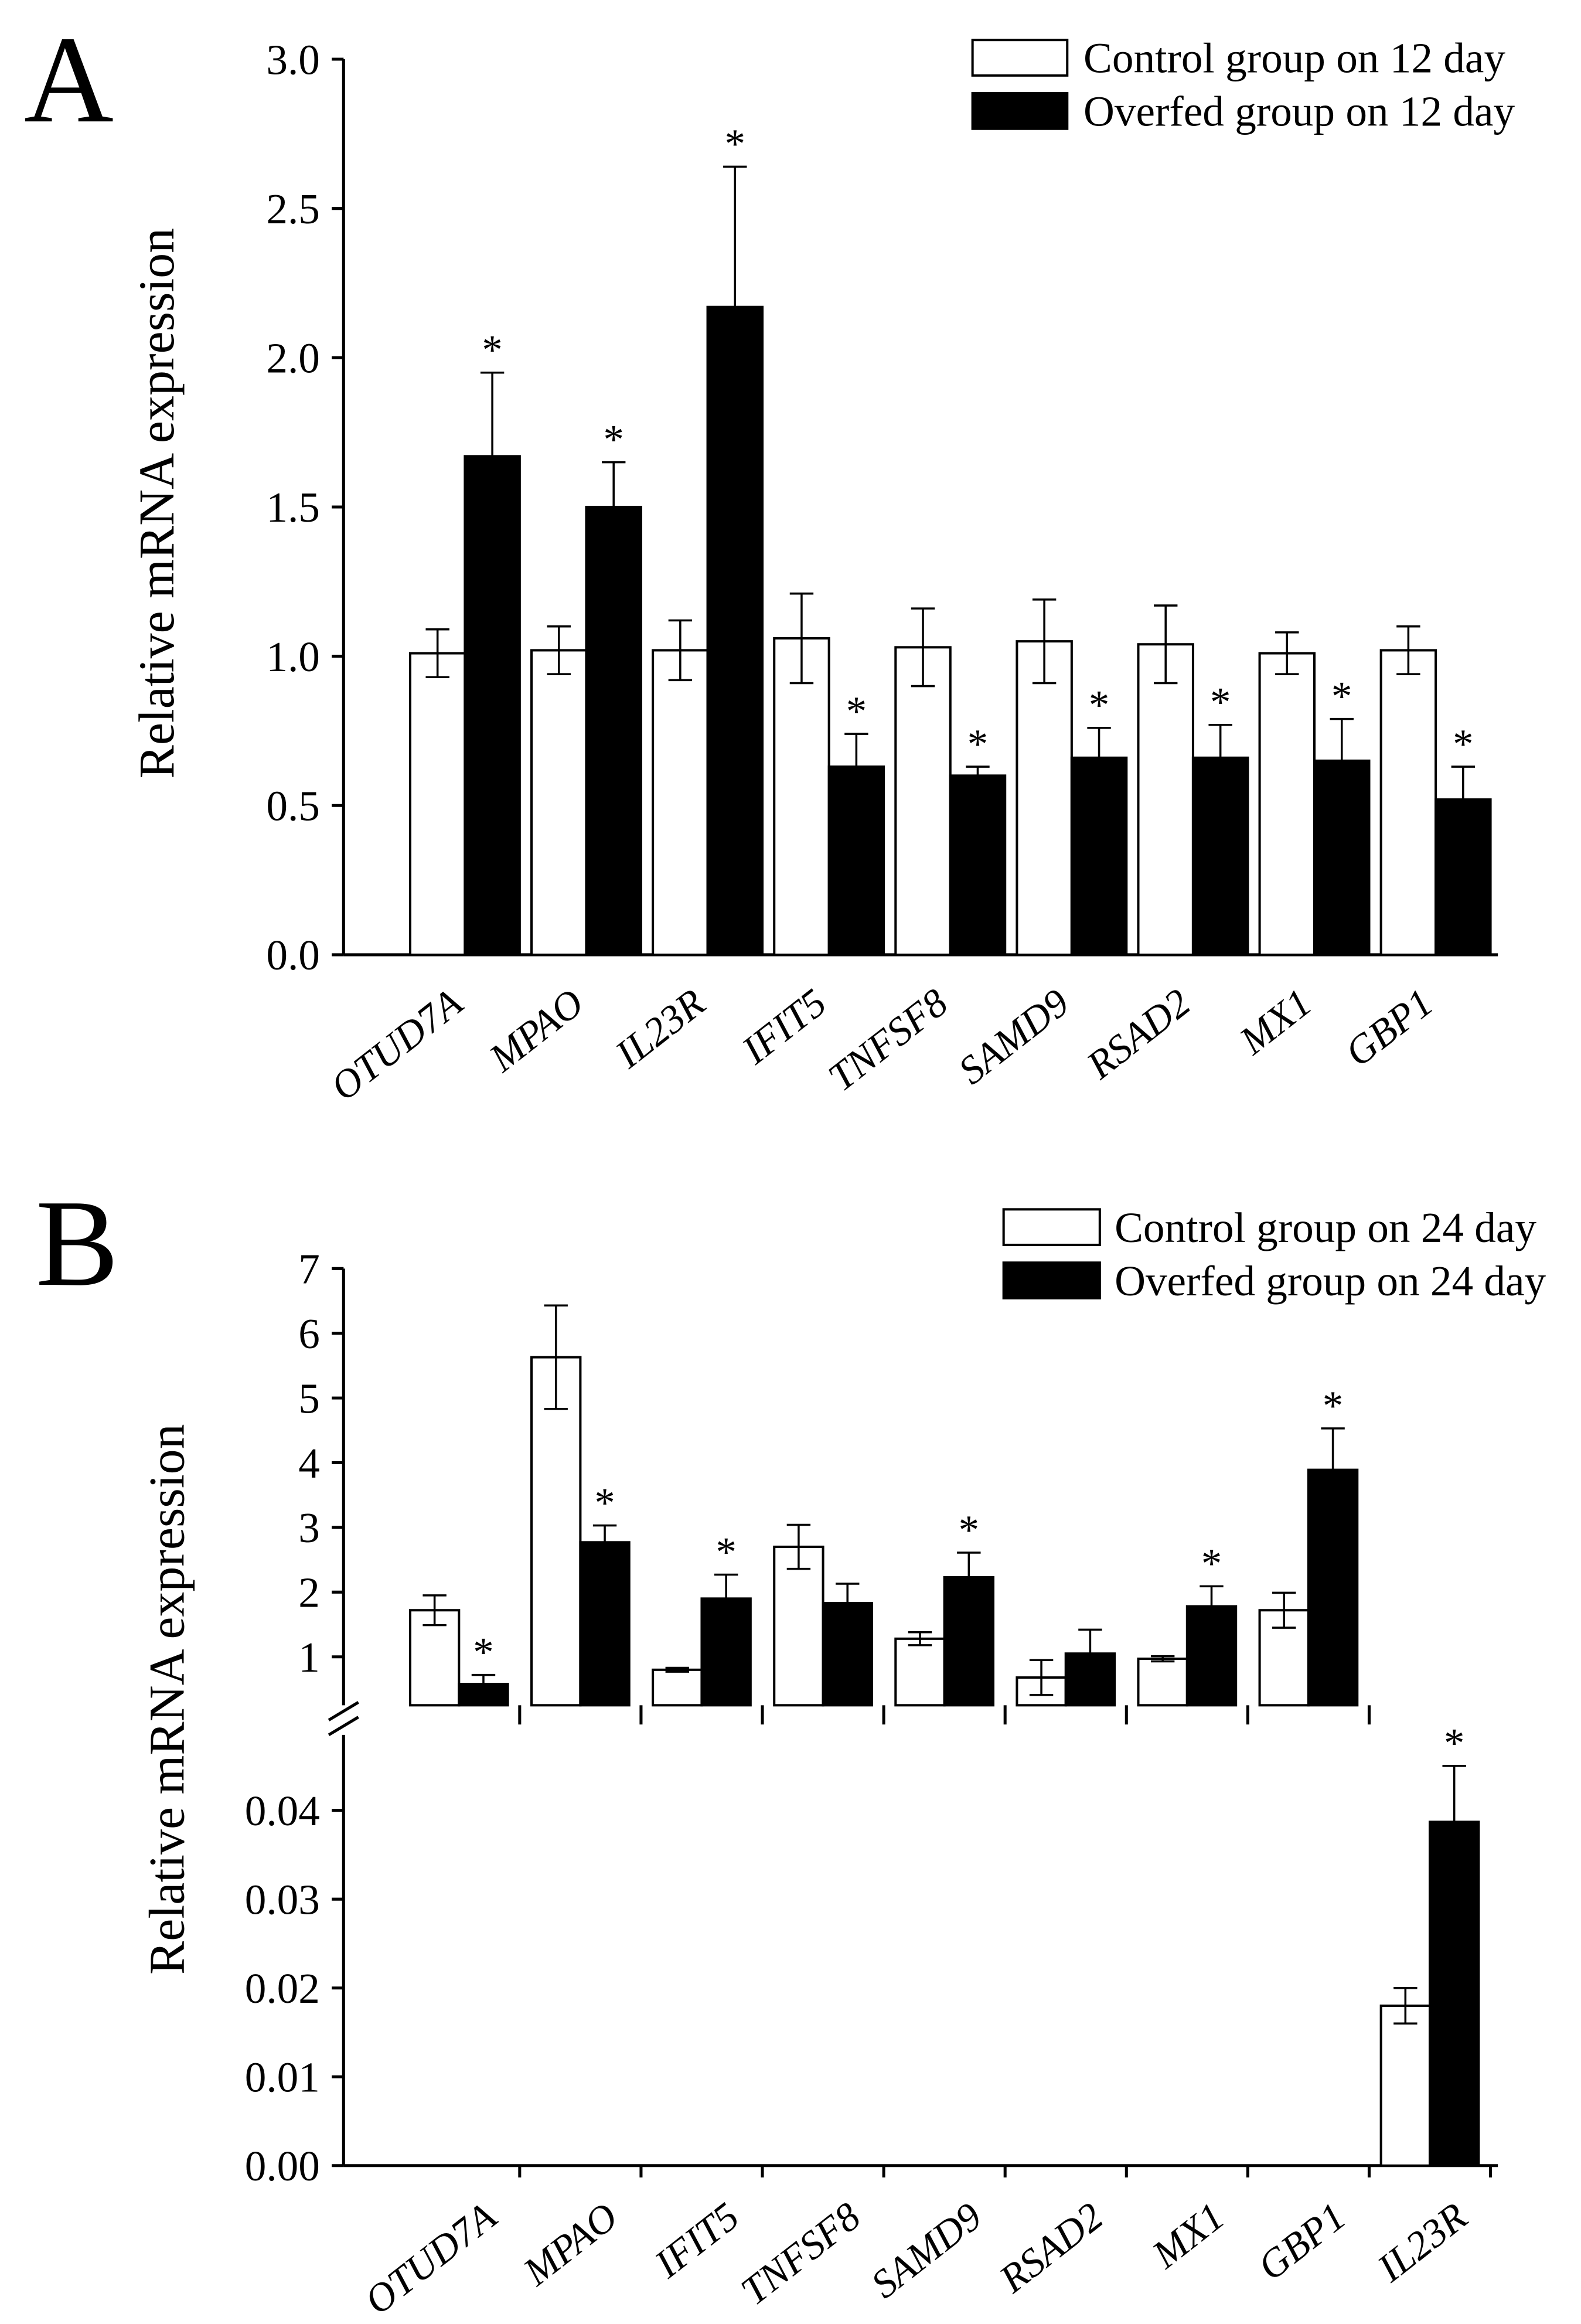  Describe the element at coordinates (1299, 112) in the screenshot. I see `legend-label: Overfed group on 12 day` at that location.